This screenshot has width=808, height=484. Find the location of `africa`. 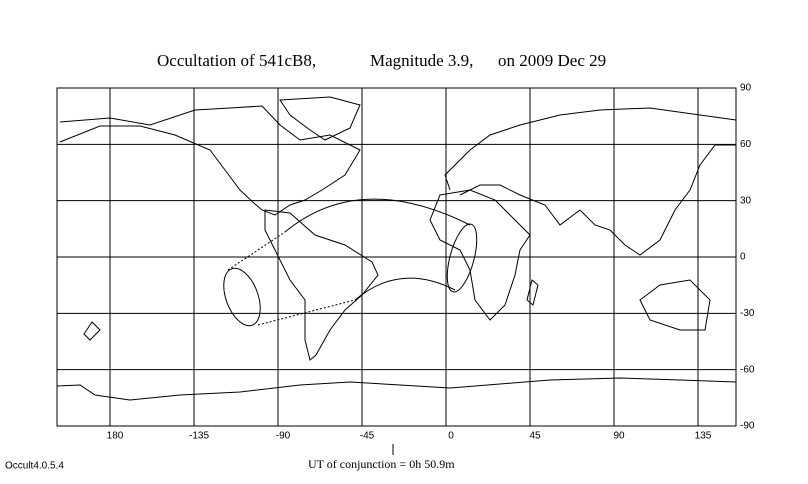

africa is located at coordinates (480, 255).